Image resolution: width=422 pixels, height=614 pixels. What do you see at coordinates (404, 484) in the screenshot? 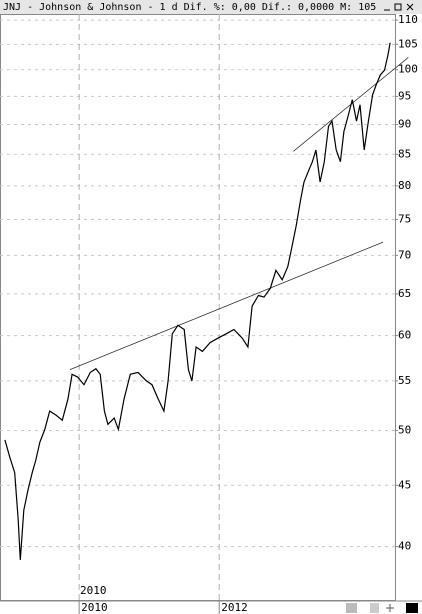
I see `y-tick-label: 45` at bounding box center [404, 484].